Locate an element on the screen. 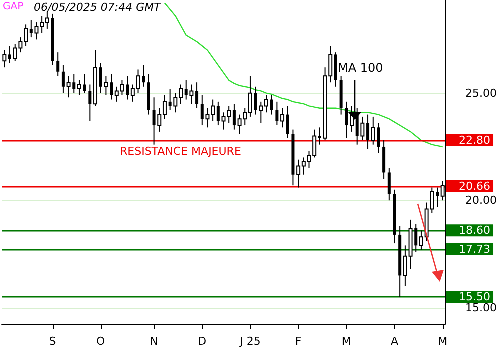  ref-line-label: 15.50 is located at coordinates (475, 297).